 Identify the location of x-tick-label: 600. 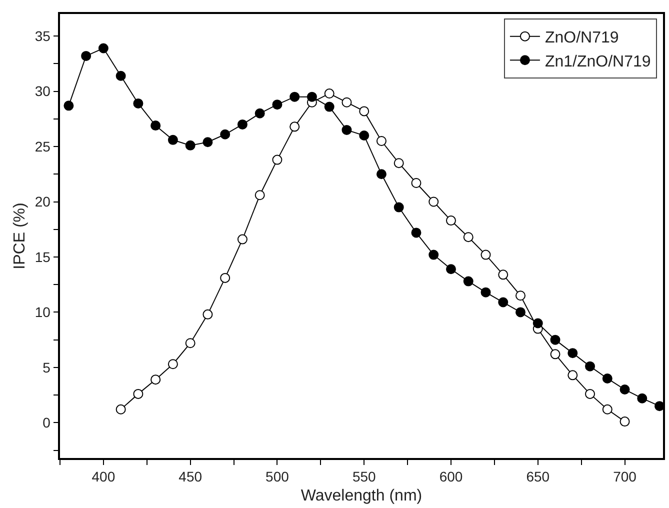
(451, 476).